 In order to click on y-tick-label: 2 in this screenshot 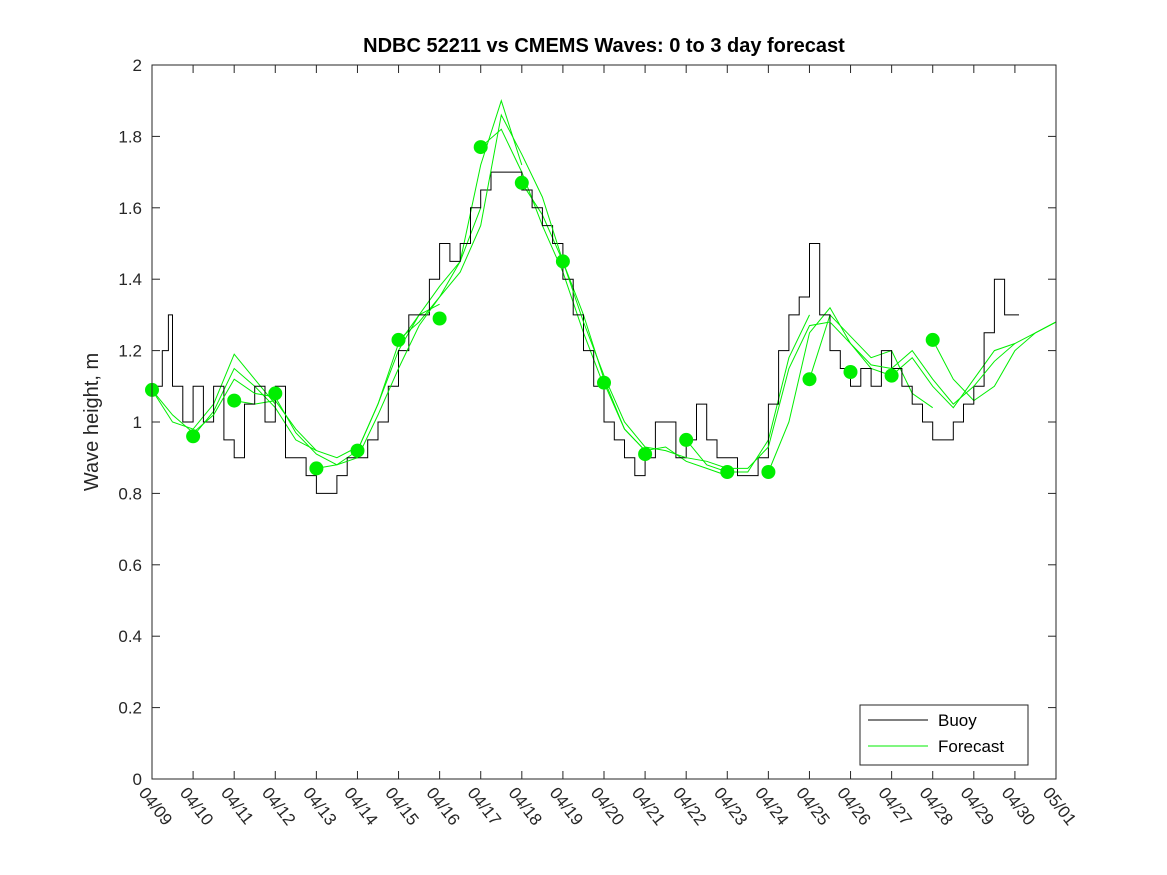, I will do `click(137, 65)`.